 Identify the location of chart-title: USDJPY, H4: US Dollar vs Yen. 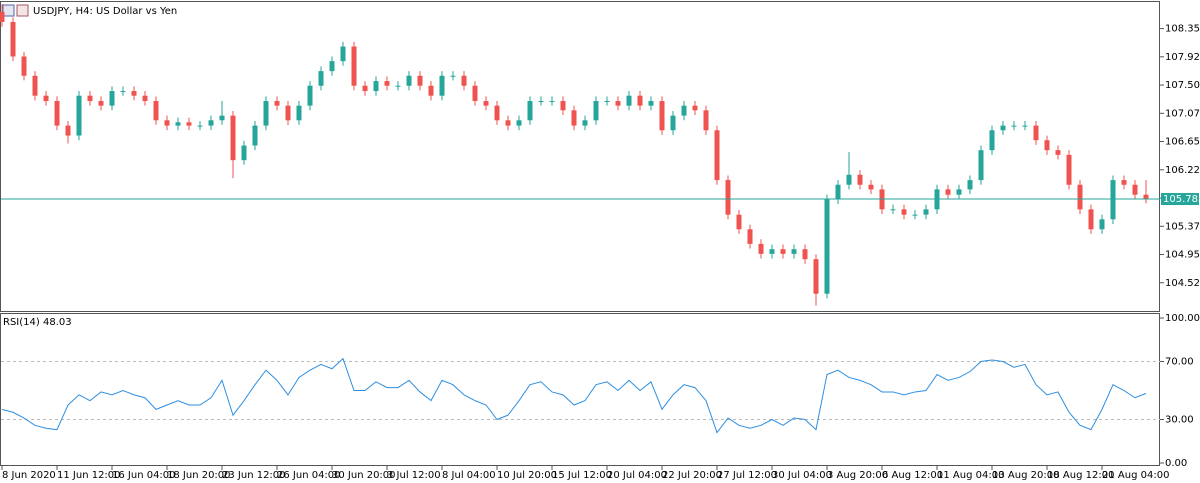
(105, 11).